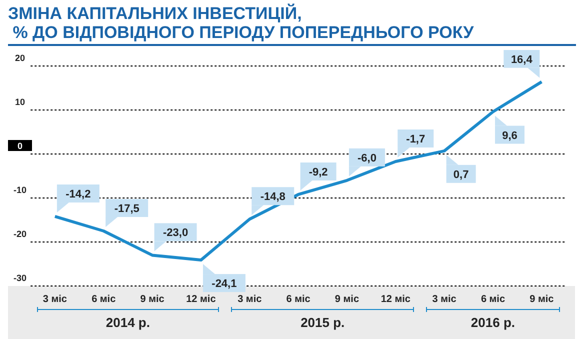 This screenshot has height=339, width=580. Describe the element at coordinates (461, 174) in the screenshot. I see `data-label: 0,7` at that location.